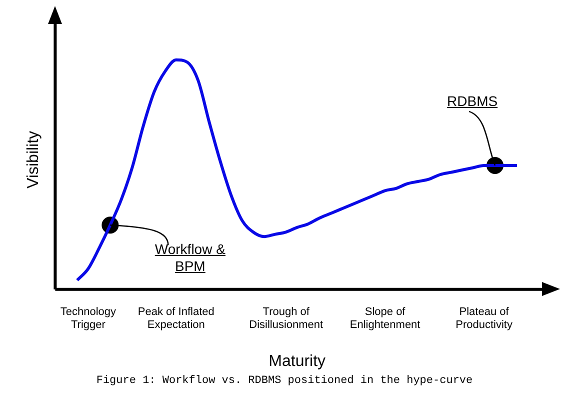  What do you see at coordinates (484, 319) in the screenshot?
I see `x-tick-label: Plateau of Productivity` at bounding box center [484, 319].